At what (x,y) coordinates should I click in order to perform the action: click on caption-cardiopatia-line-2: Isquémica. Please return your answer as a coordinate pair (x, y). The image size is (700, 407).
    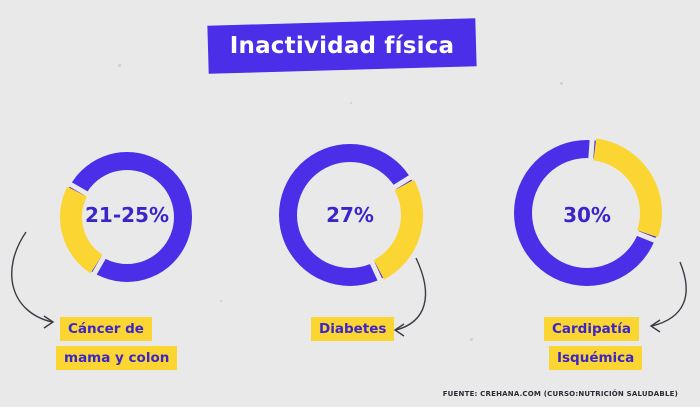
    Looking at the image, I should click on (596, 358).